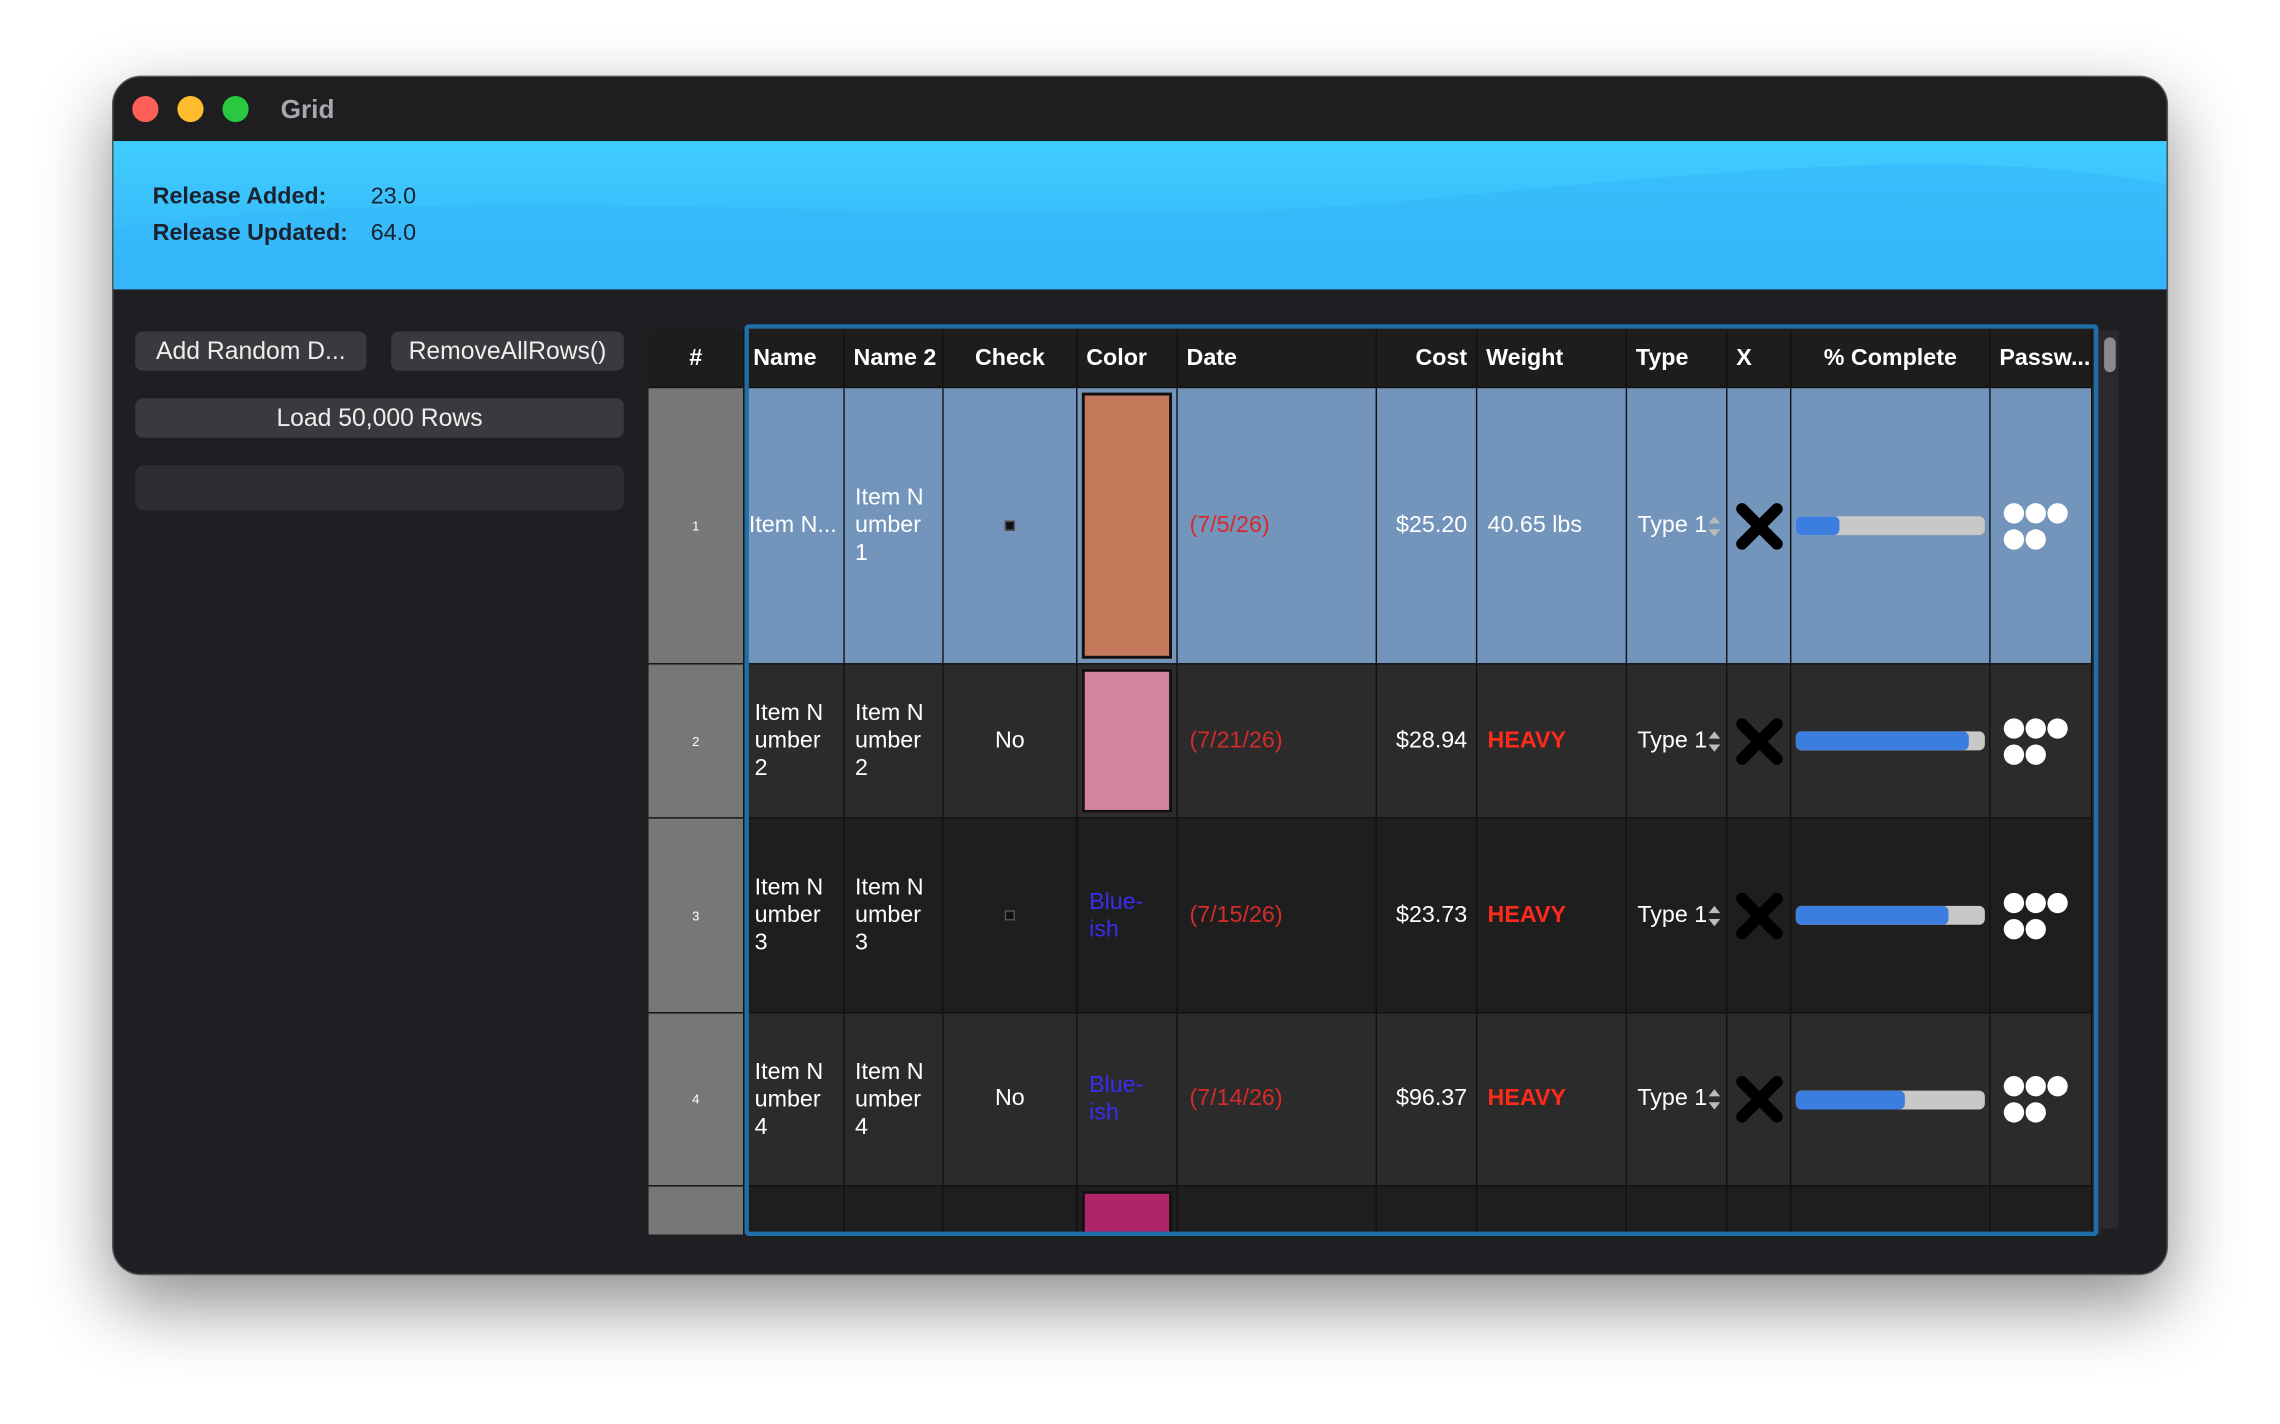 The width and height of the screenshot is (2280, 1424). What do you see at coordinates (307, 109) in the screenshot?
I see `window-title: Grid` at bounding box center [307, 109].